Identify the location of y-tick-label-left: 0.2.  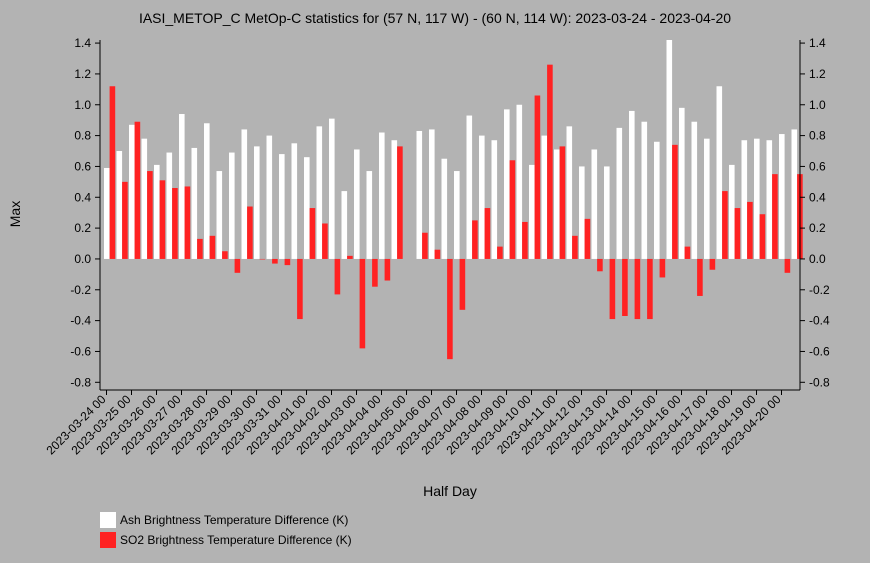
(82, 228).